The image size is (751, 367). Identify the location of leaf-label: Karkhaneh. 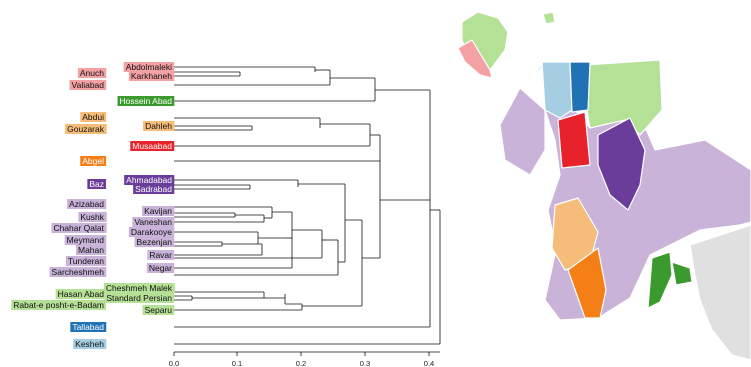
(151, 76).